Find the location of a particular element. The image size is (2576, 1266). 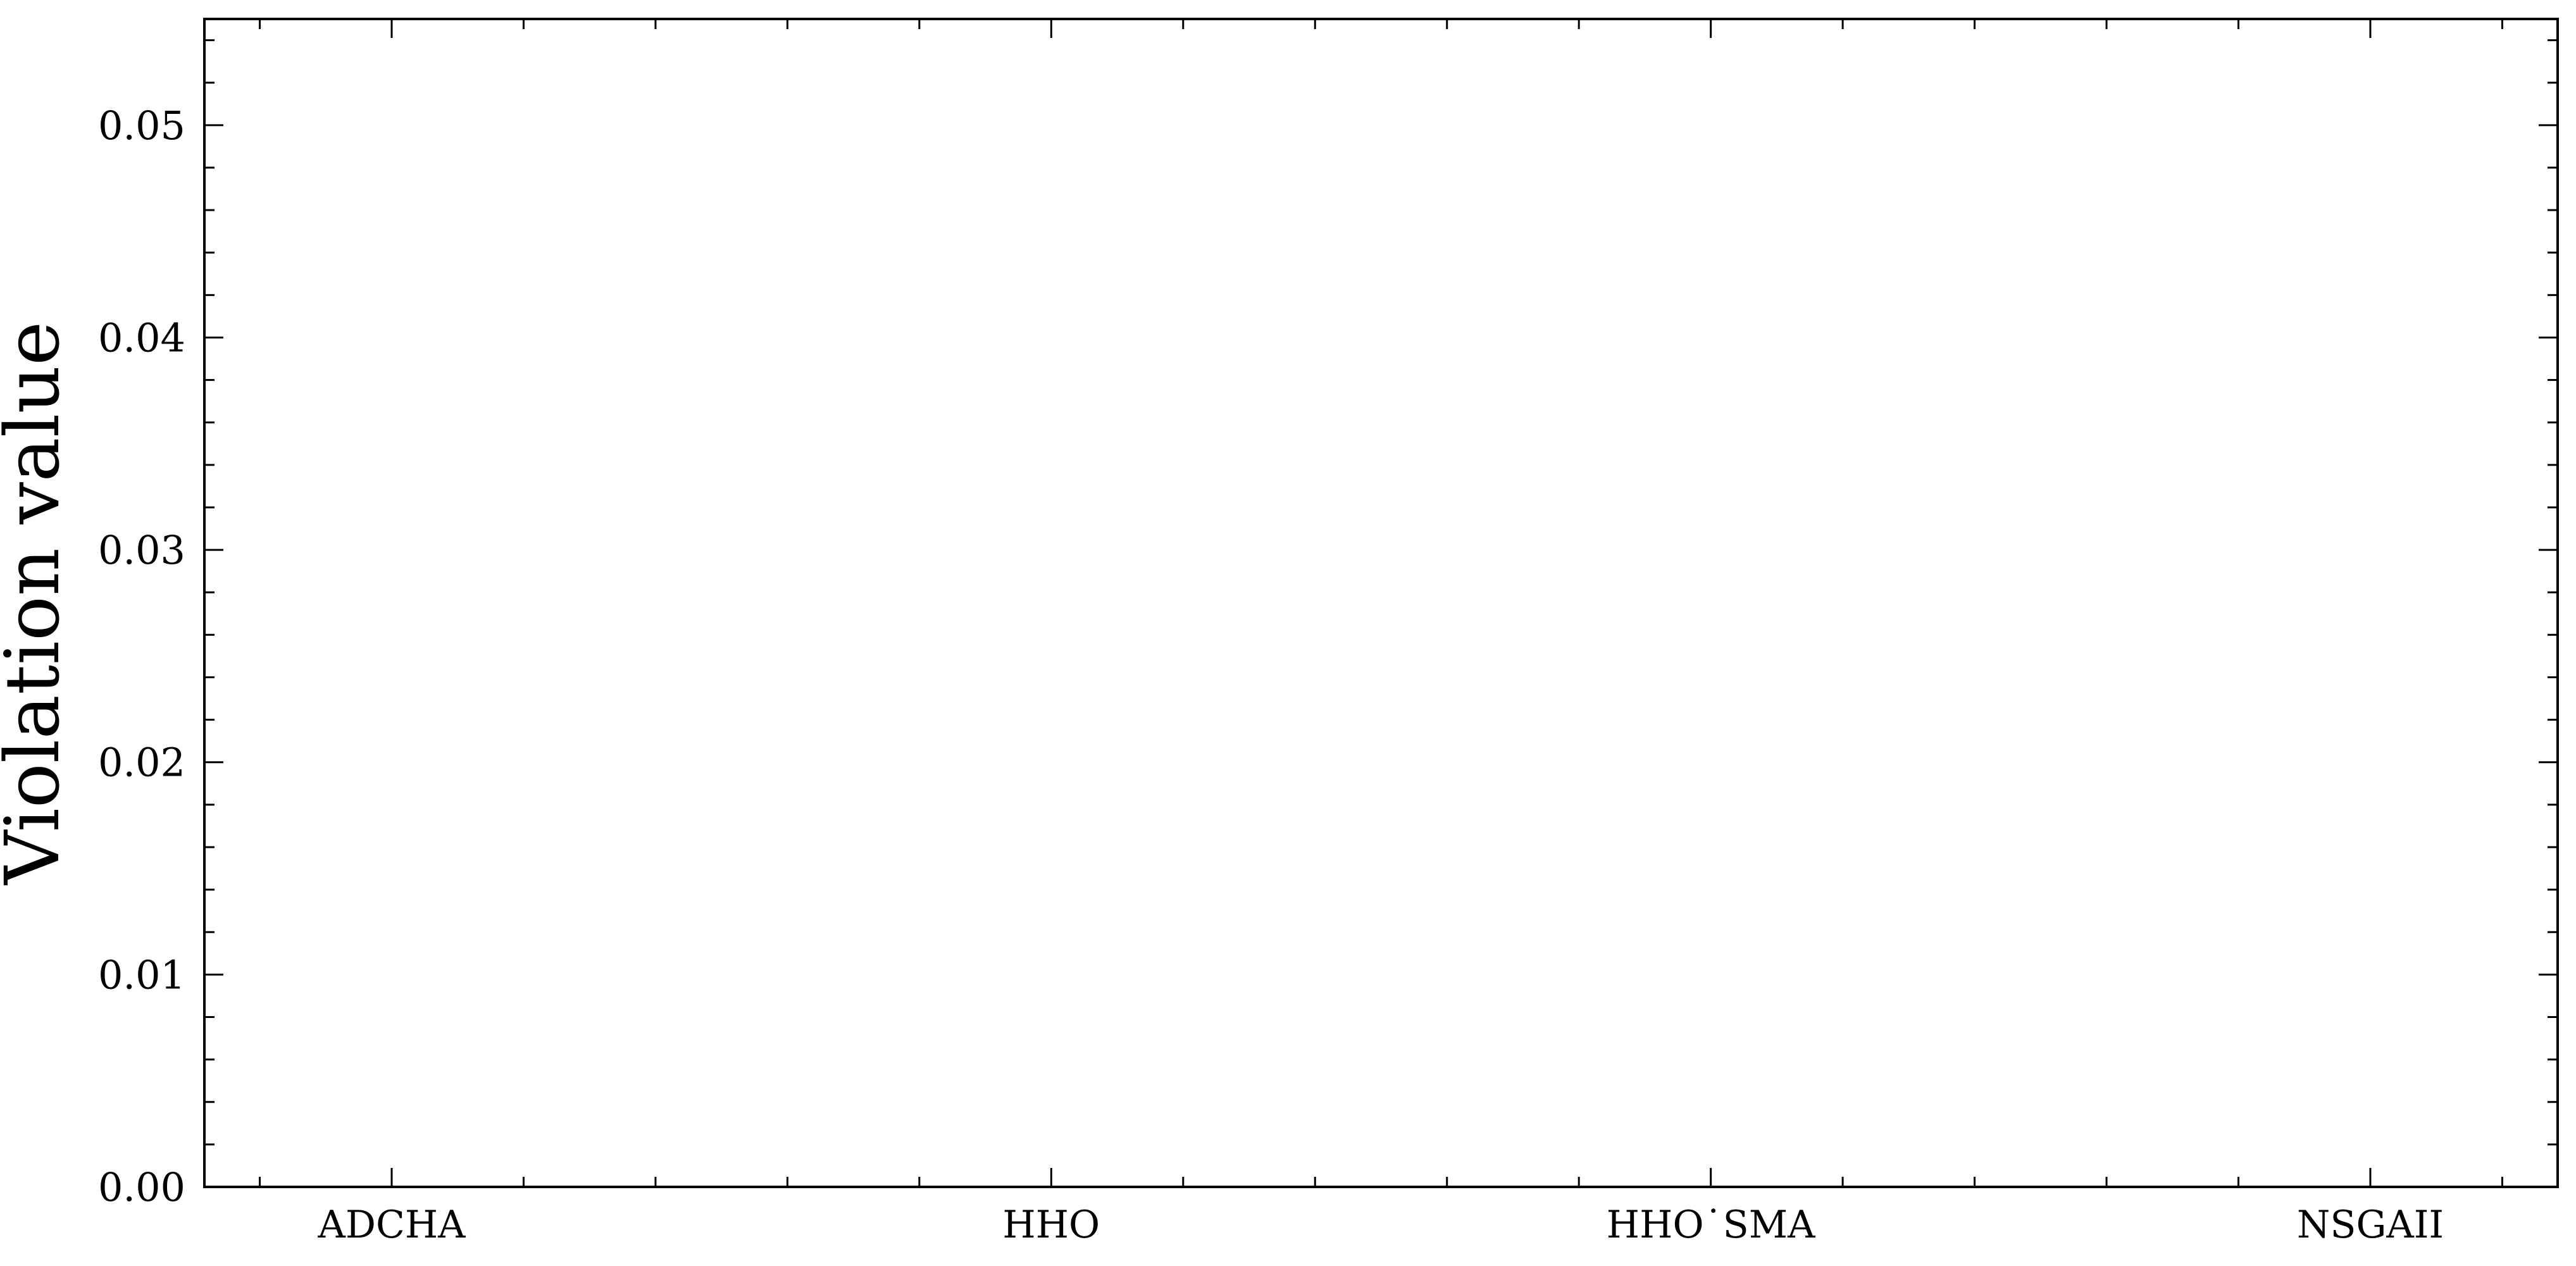

y-tick-label: 0.05 is located at coordinates (141, 126).